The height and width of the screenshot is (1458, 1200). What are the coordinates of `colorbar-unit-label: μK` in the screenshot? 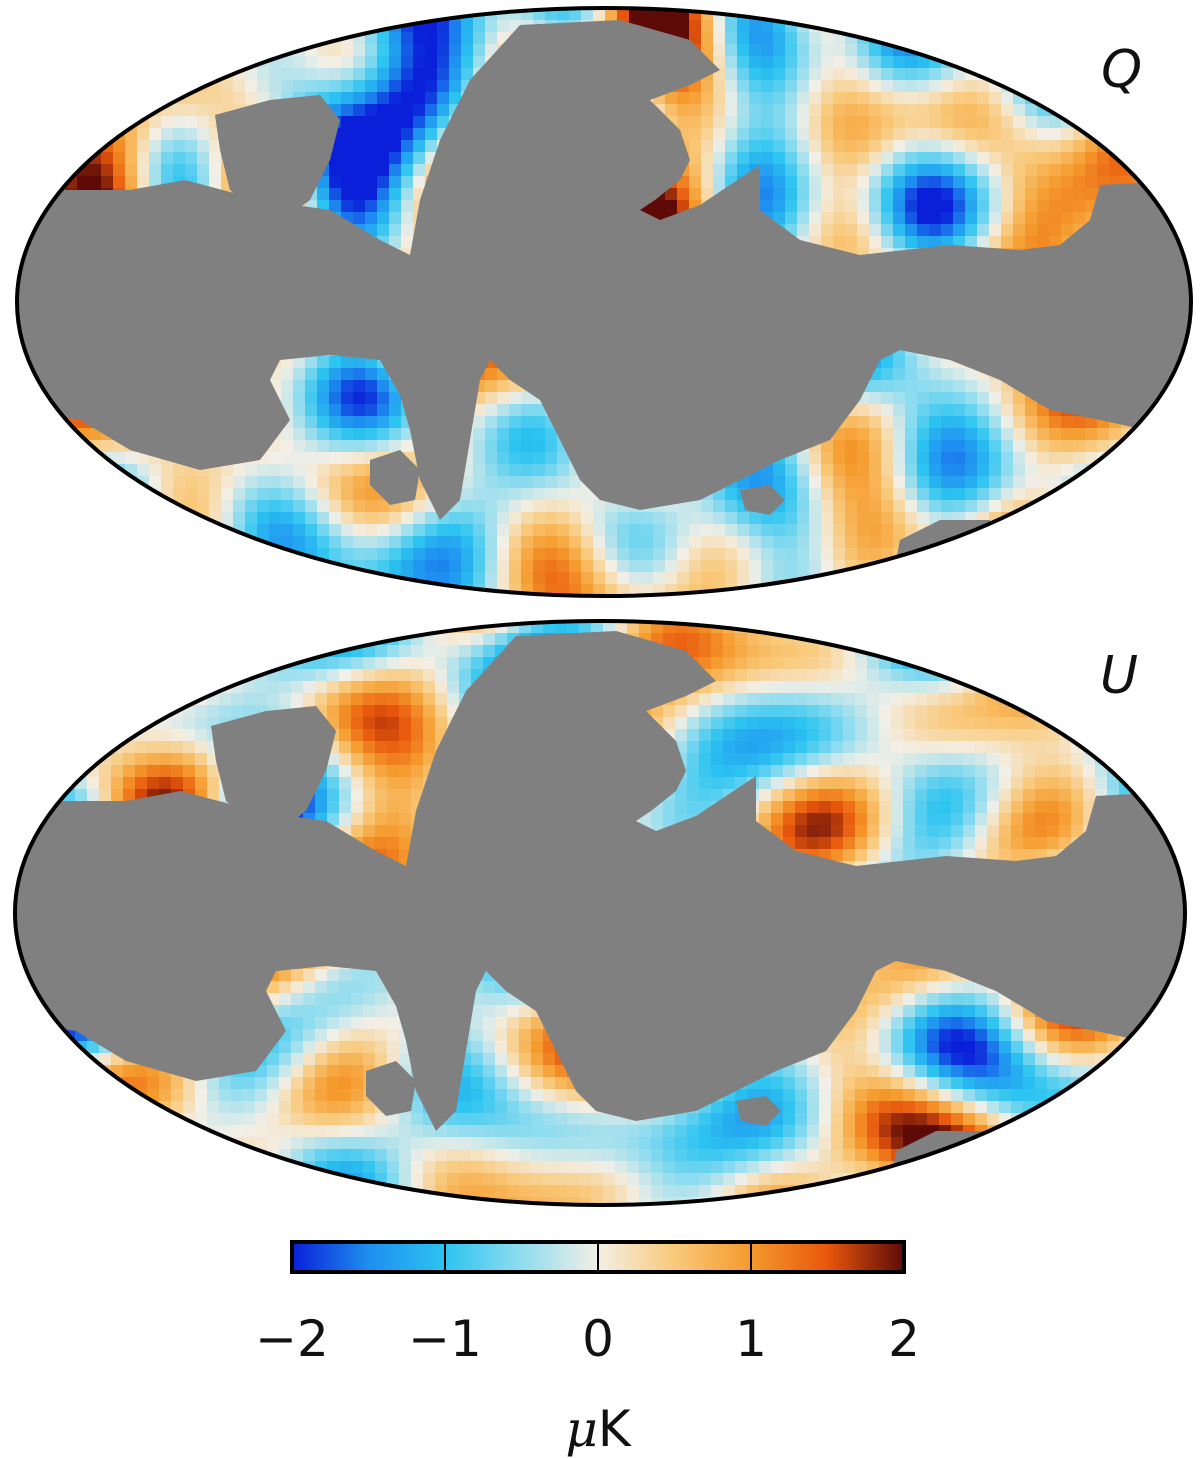 It's located at (597, 1429).